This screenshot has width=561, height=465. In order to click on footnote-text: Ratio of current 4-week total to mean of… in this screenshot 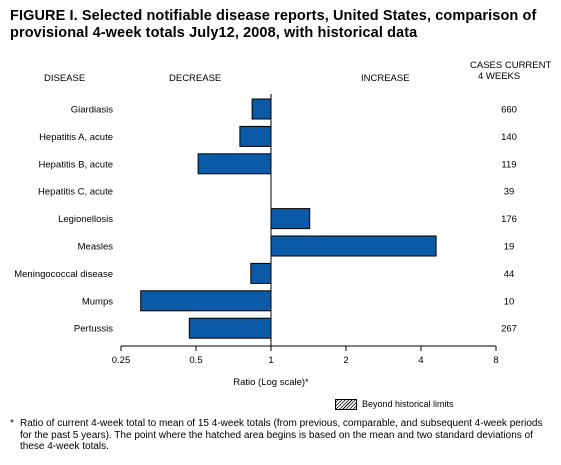, I will do `click(281, 435)`.